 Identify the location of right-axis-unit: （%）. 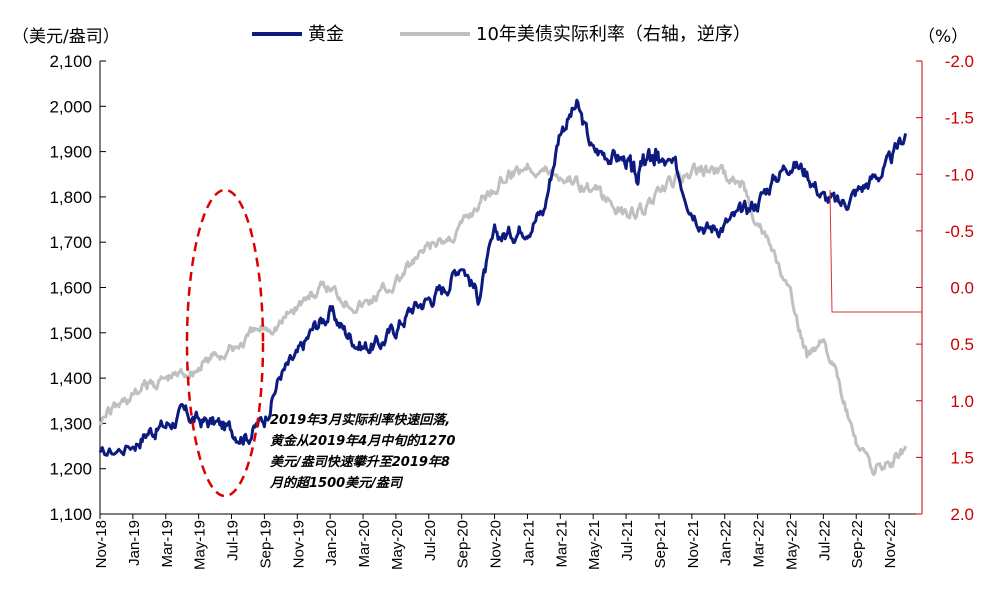
(943, 37).